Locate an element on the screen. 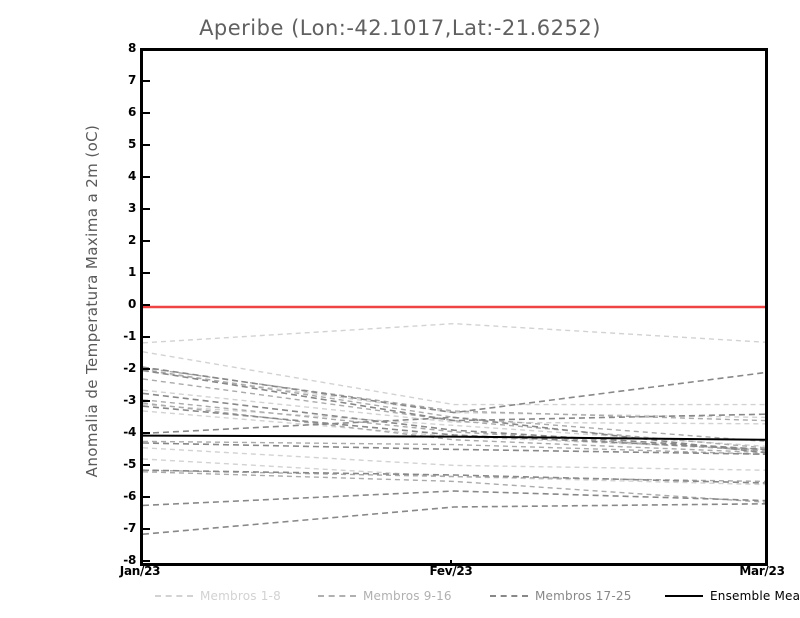 This screenshot has width=800, height=618. legend-entry: Membros 9-16 is located at coordinates (385, 596).